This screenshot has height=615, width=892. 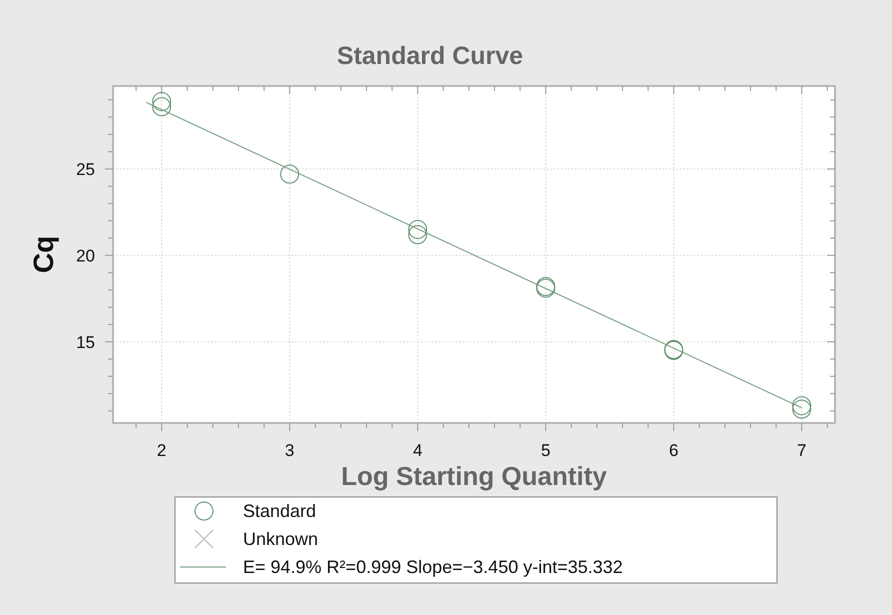 I want to click on legend-label: E= 94.9% R²=0.999 Slope=−3.450 y-int=35.332, so click(x=433, y=567).